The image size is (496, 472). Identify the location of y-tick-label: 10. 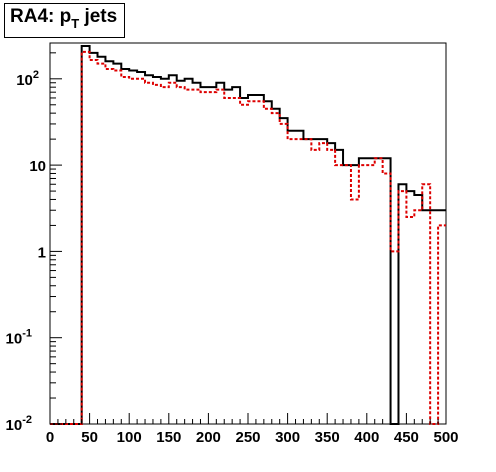
(37, 166).